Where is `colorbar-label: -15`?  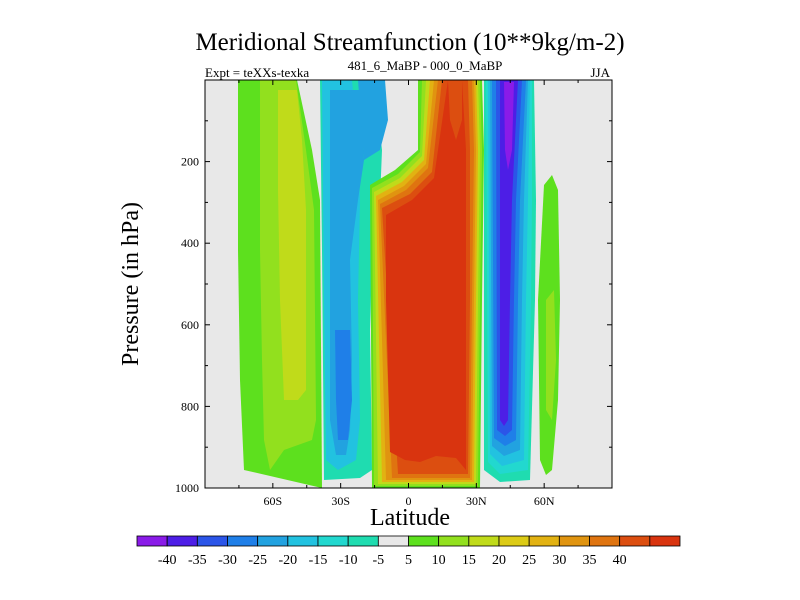 colorbar-label: -15 is located at coordinates (318, 560).